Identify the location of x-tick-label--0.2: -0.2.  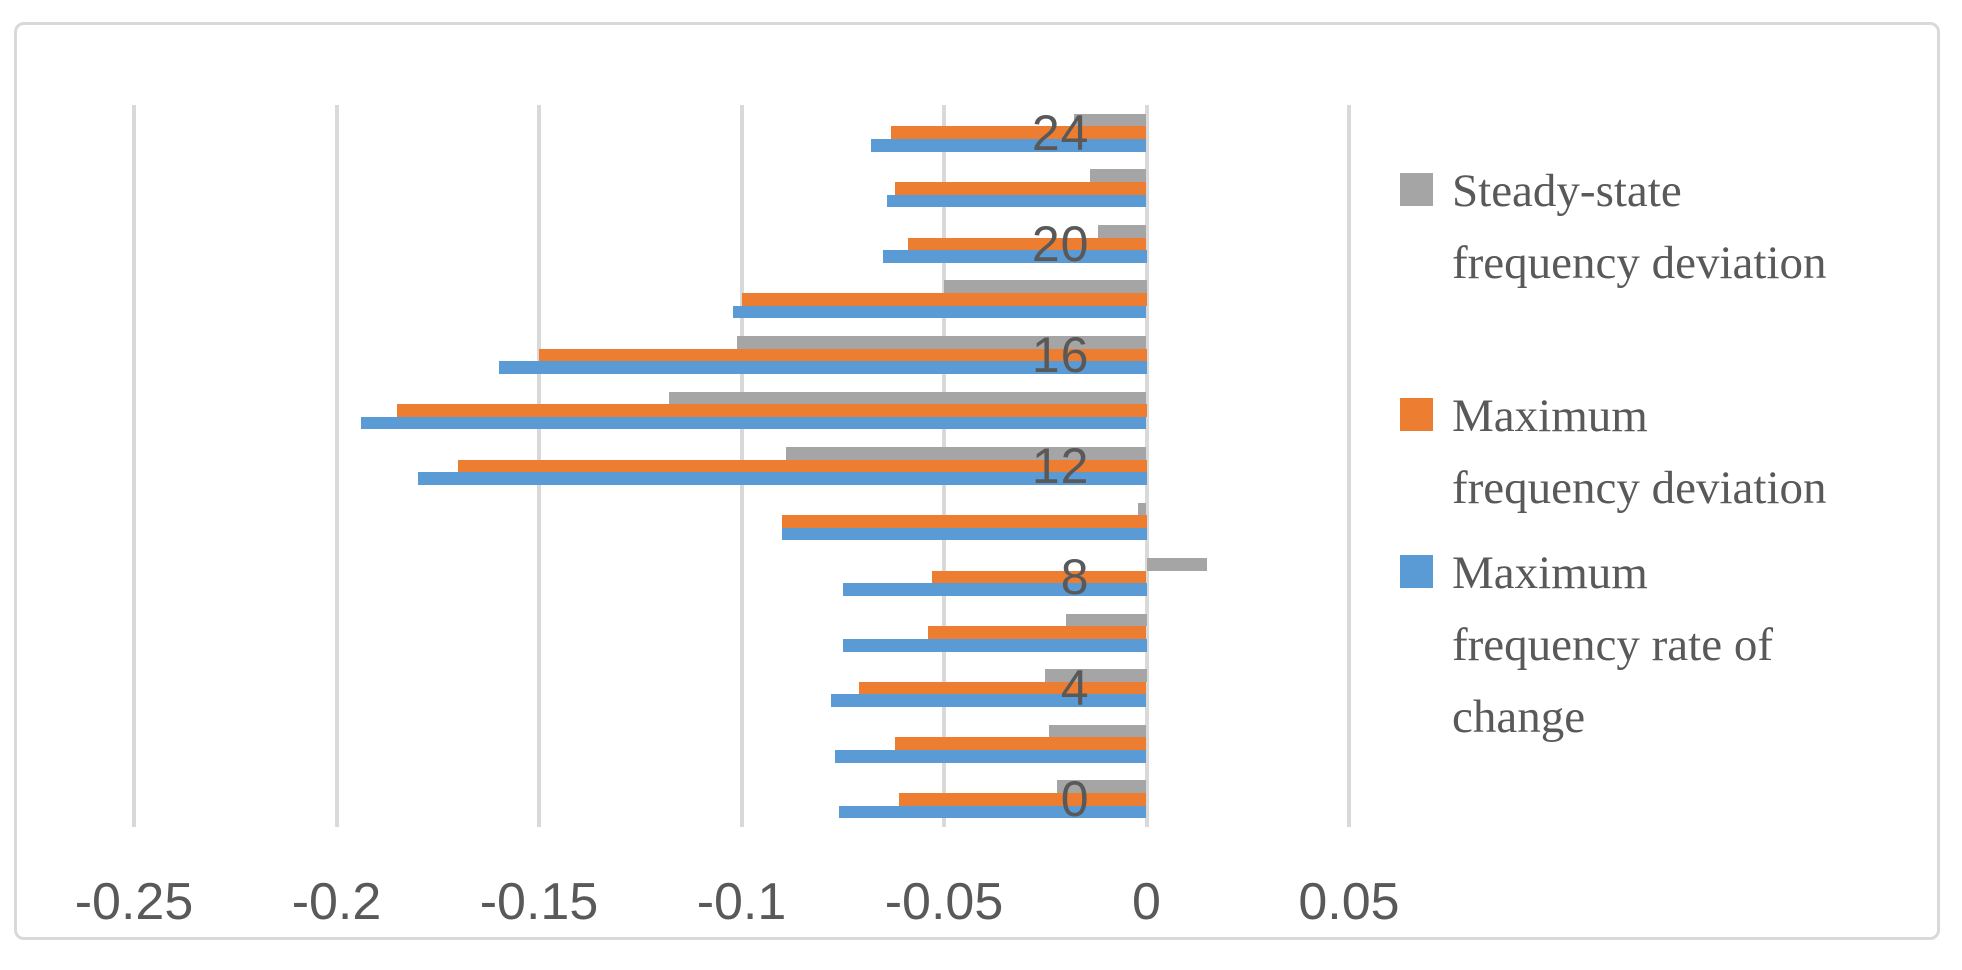
(336, 902).